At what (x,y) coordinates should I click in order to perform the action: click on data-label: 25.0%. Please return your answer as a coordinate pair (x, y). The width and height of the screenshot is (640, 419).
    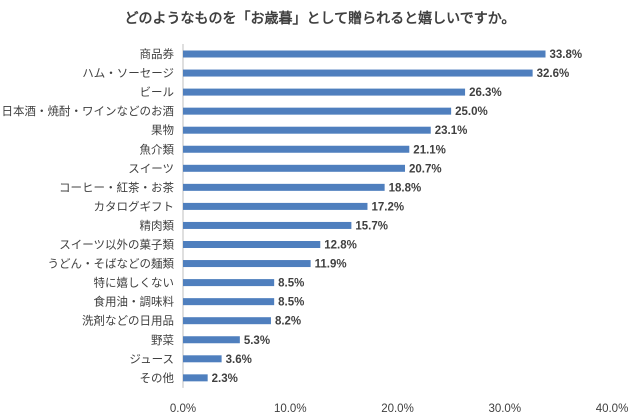
    Looking at the image, I should click on (471, 112).